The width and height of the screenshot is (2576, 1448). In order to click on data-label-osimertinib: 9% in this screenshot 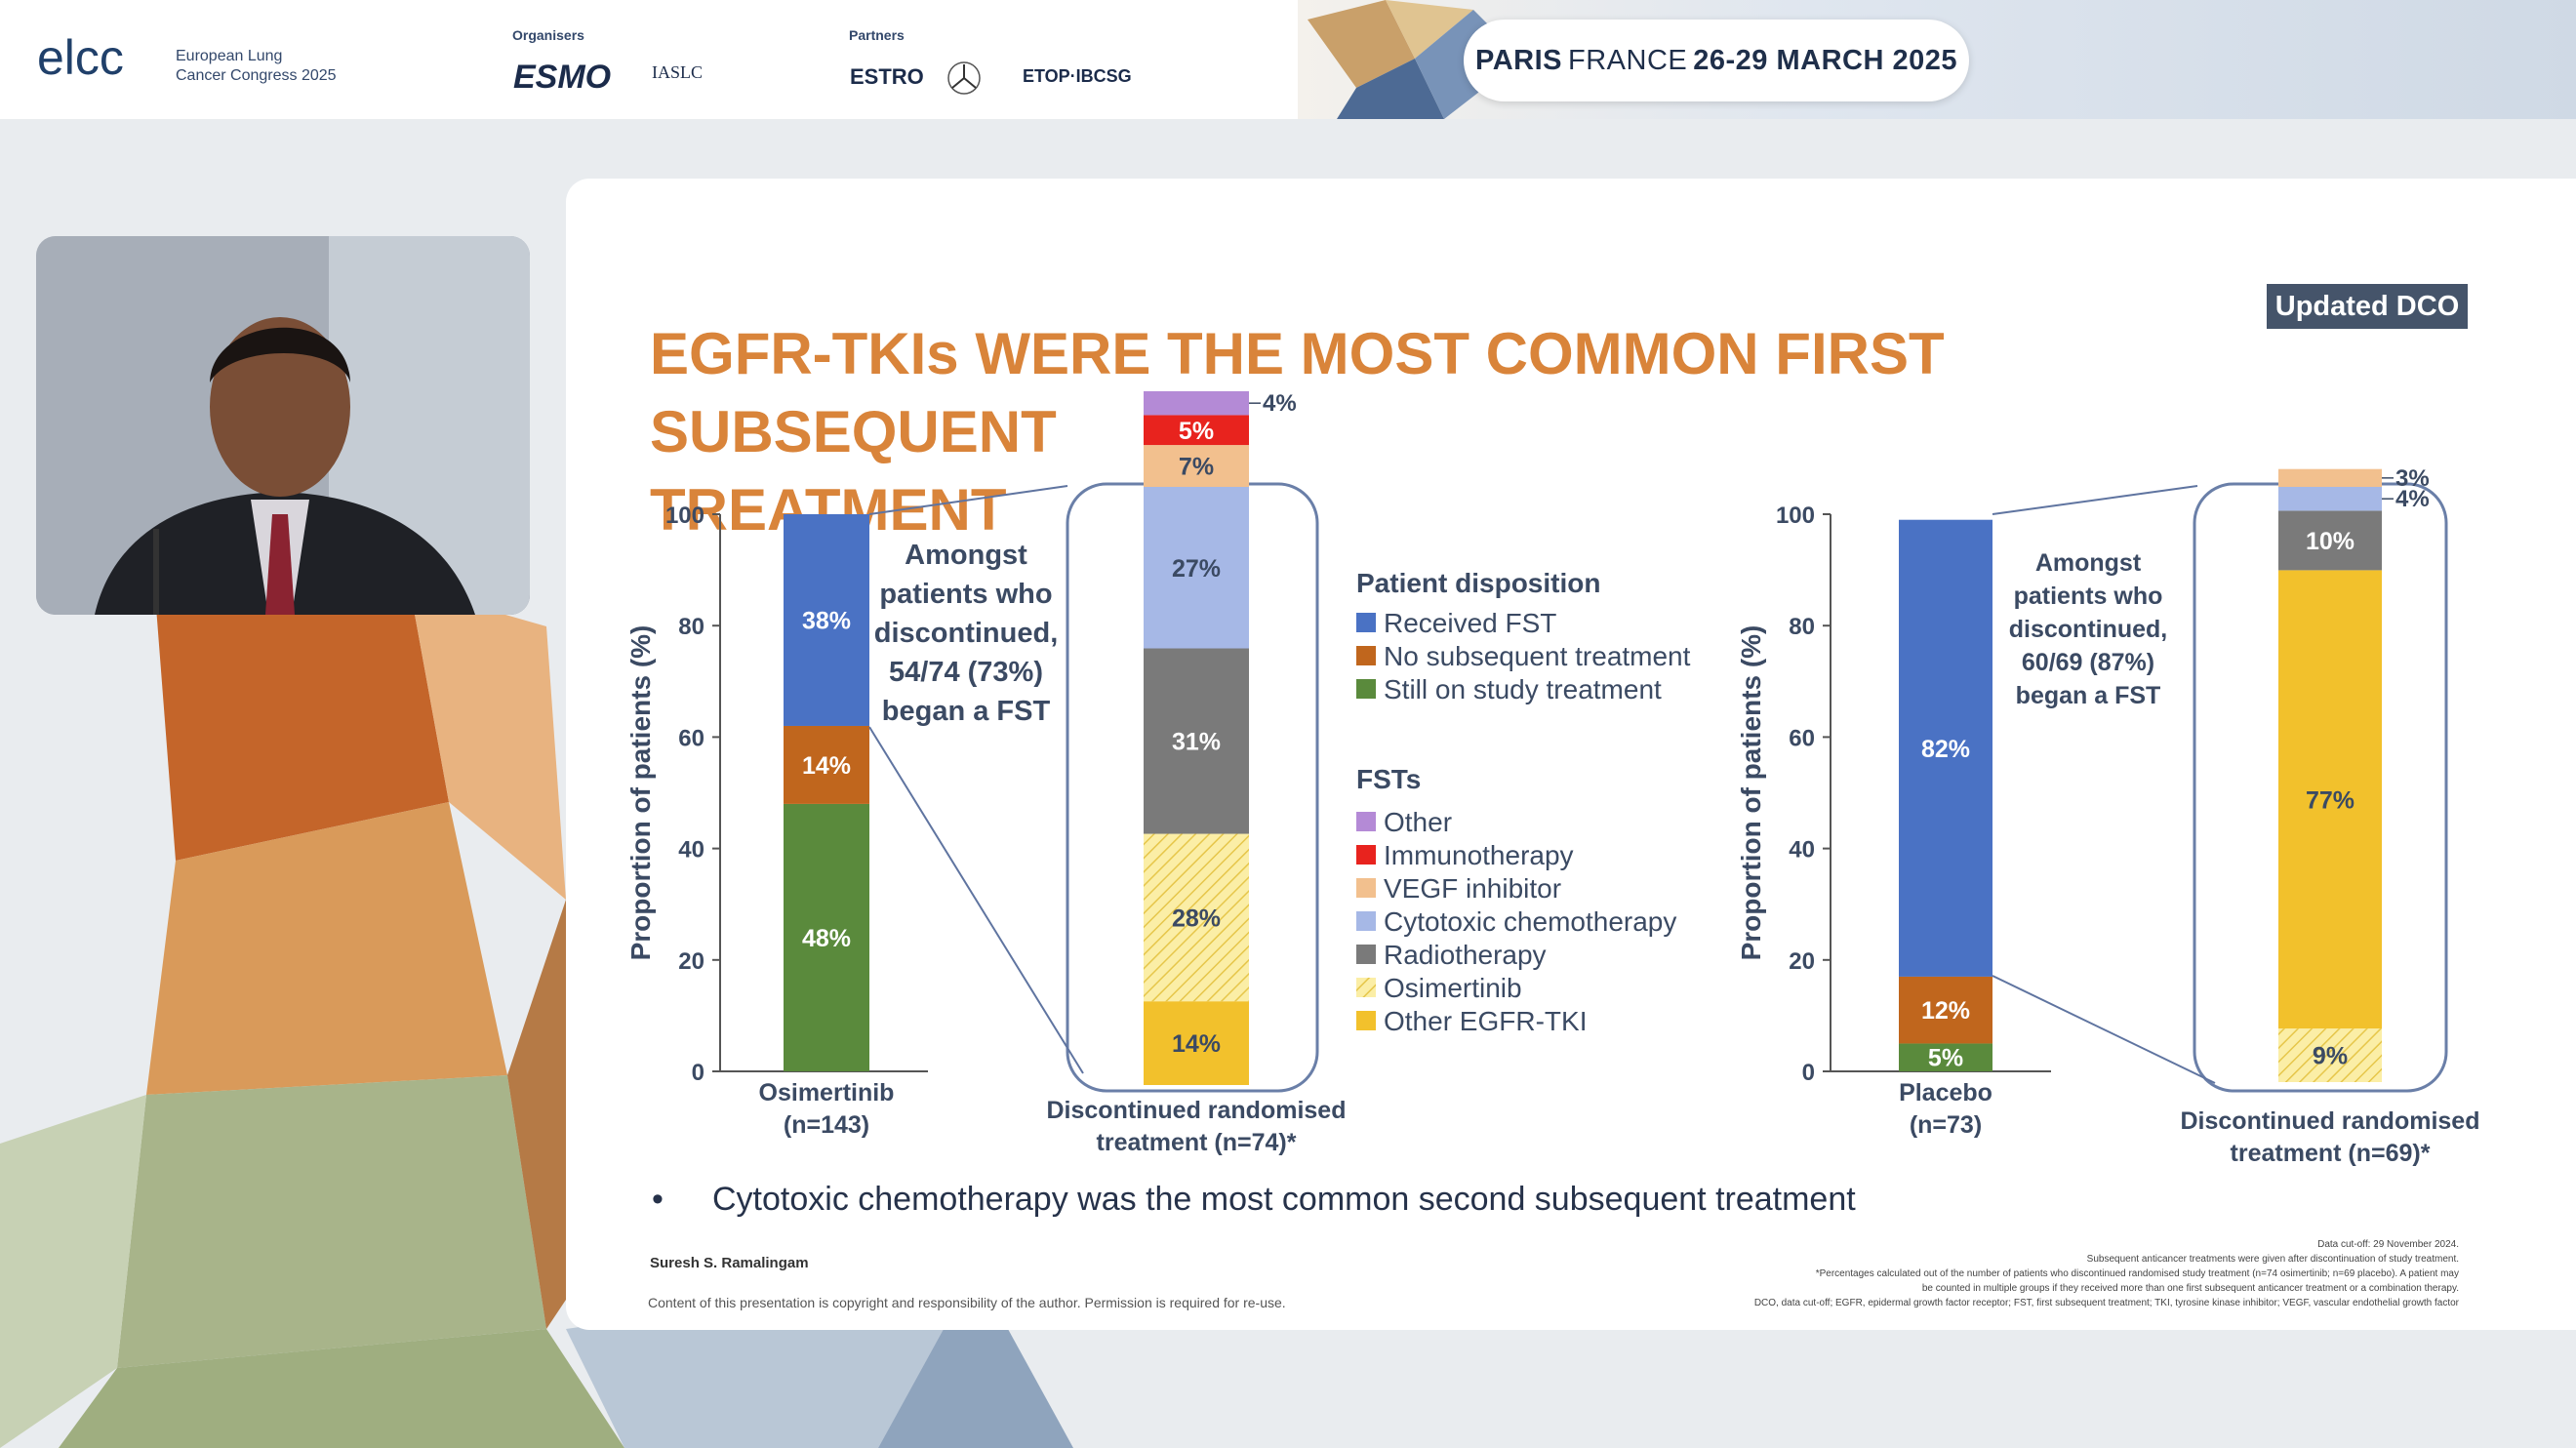, I will do `click(2330, 1057)`.